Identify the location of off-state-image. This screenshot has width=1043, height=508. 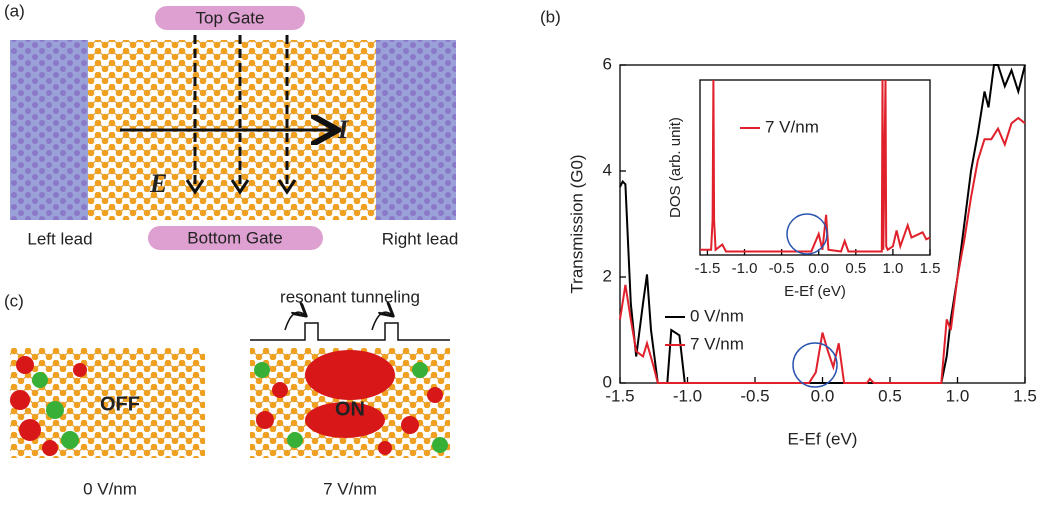
(107, 403).